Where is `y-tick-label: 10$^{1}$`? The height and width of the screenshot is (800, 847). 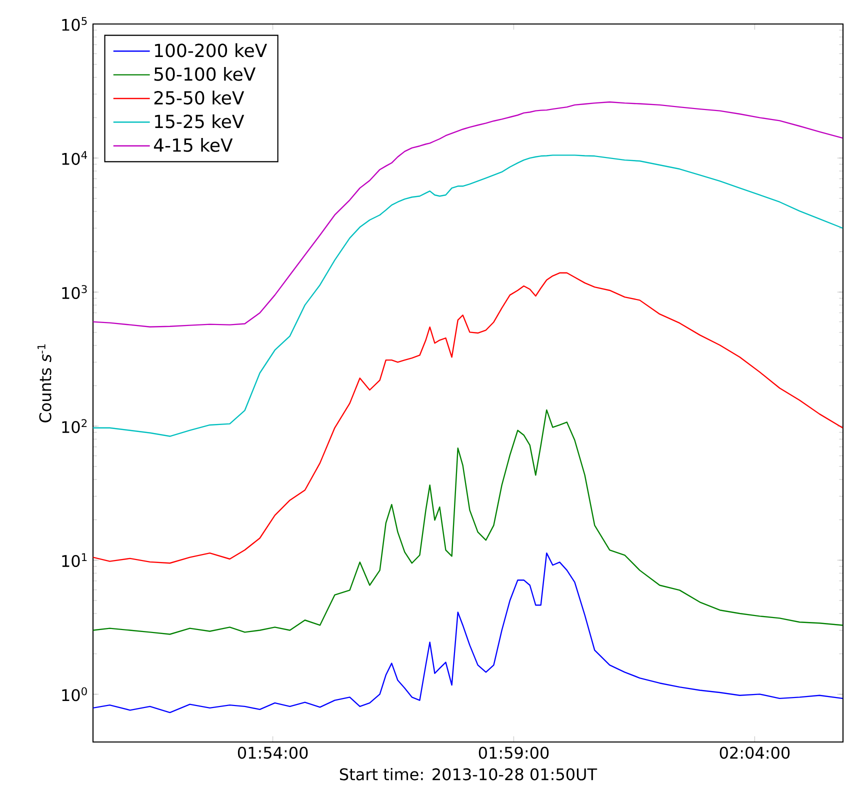 y-tick-label: 10$^{1}$ is located at coordinates (74, 560).